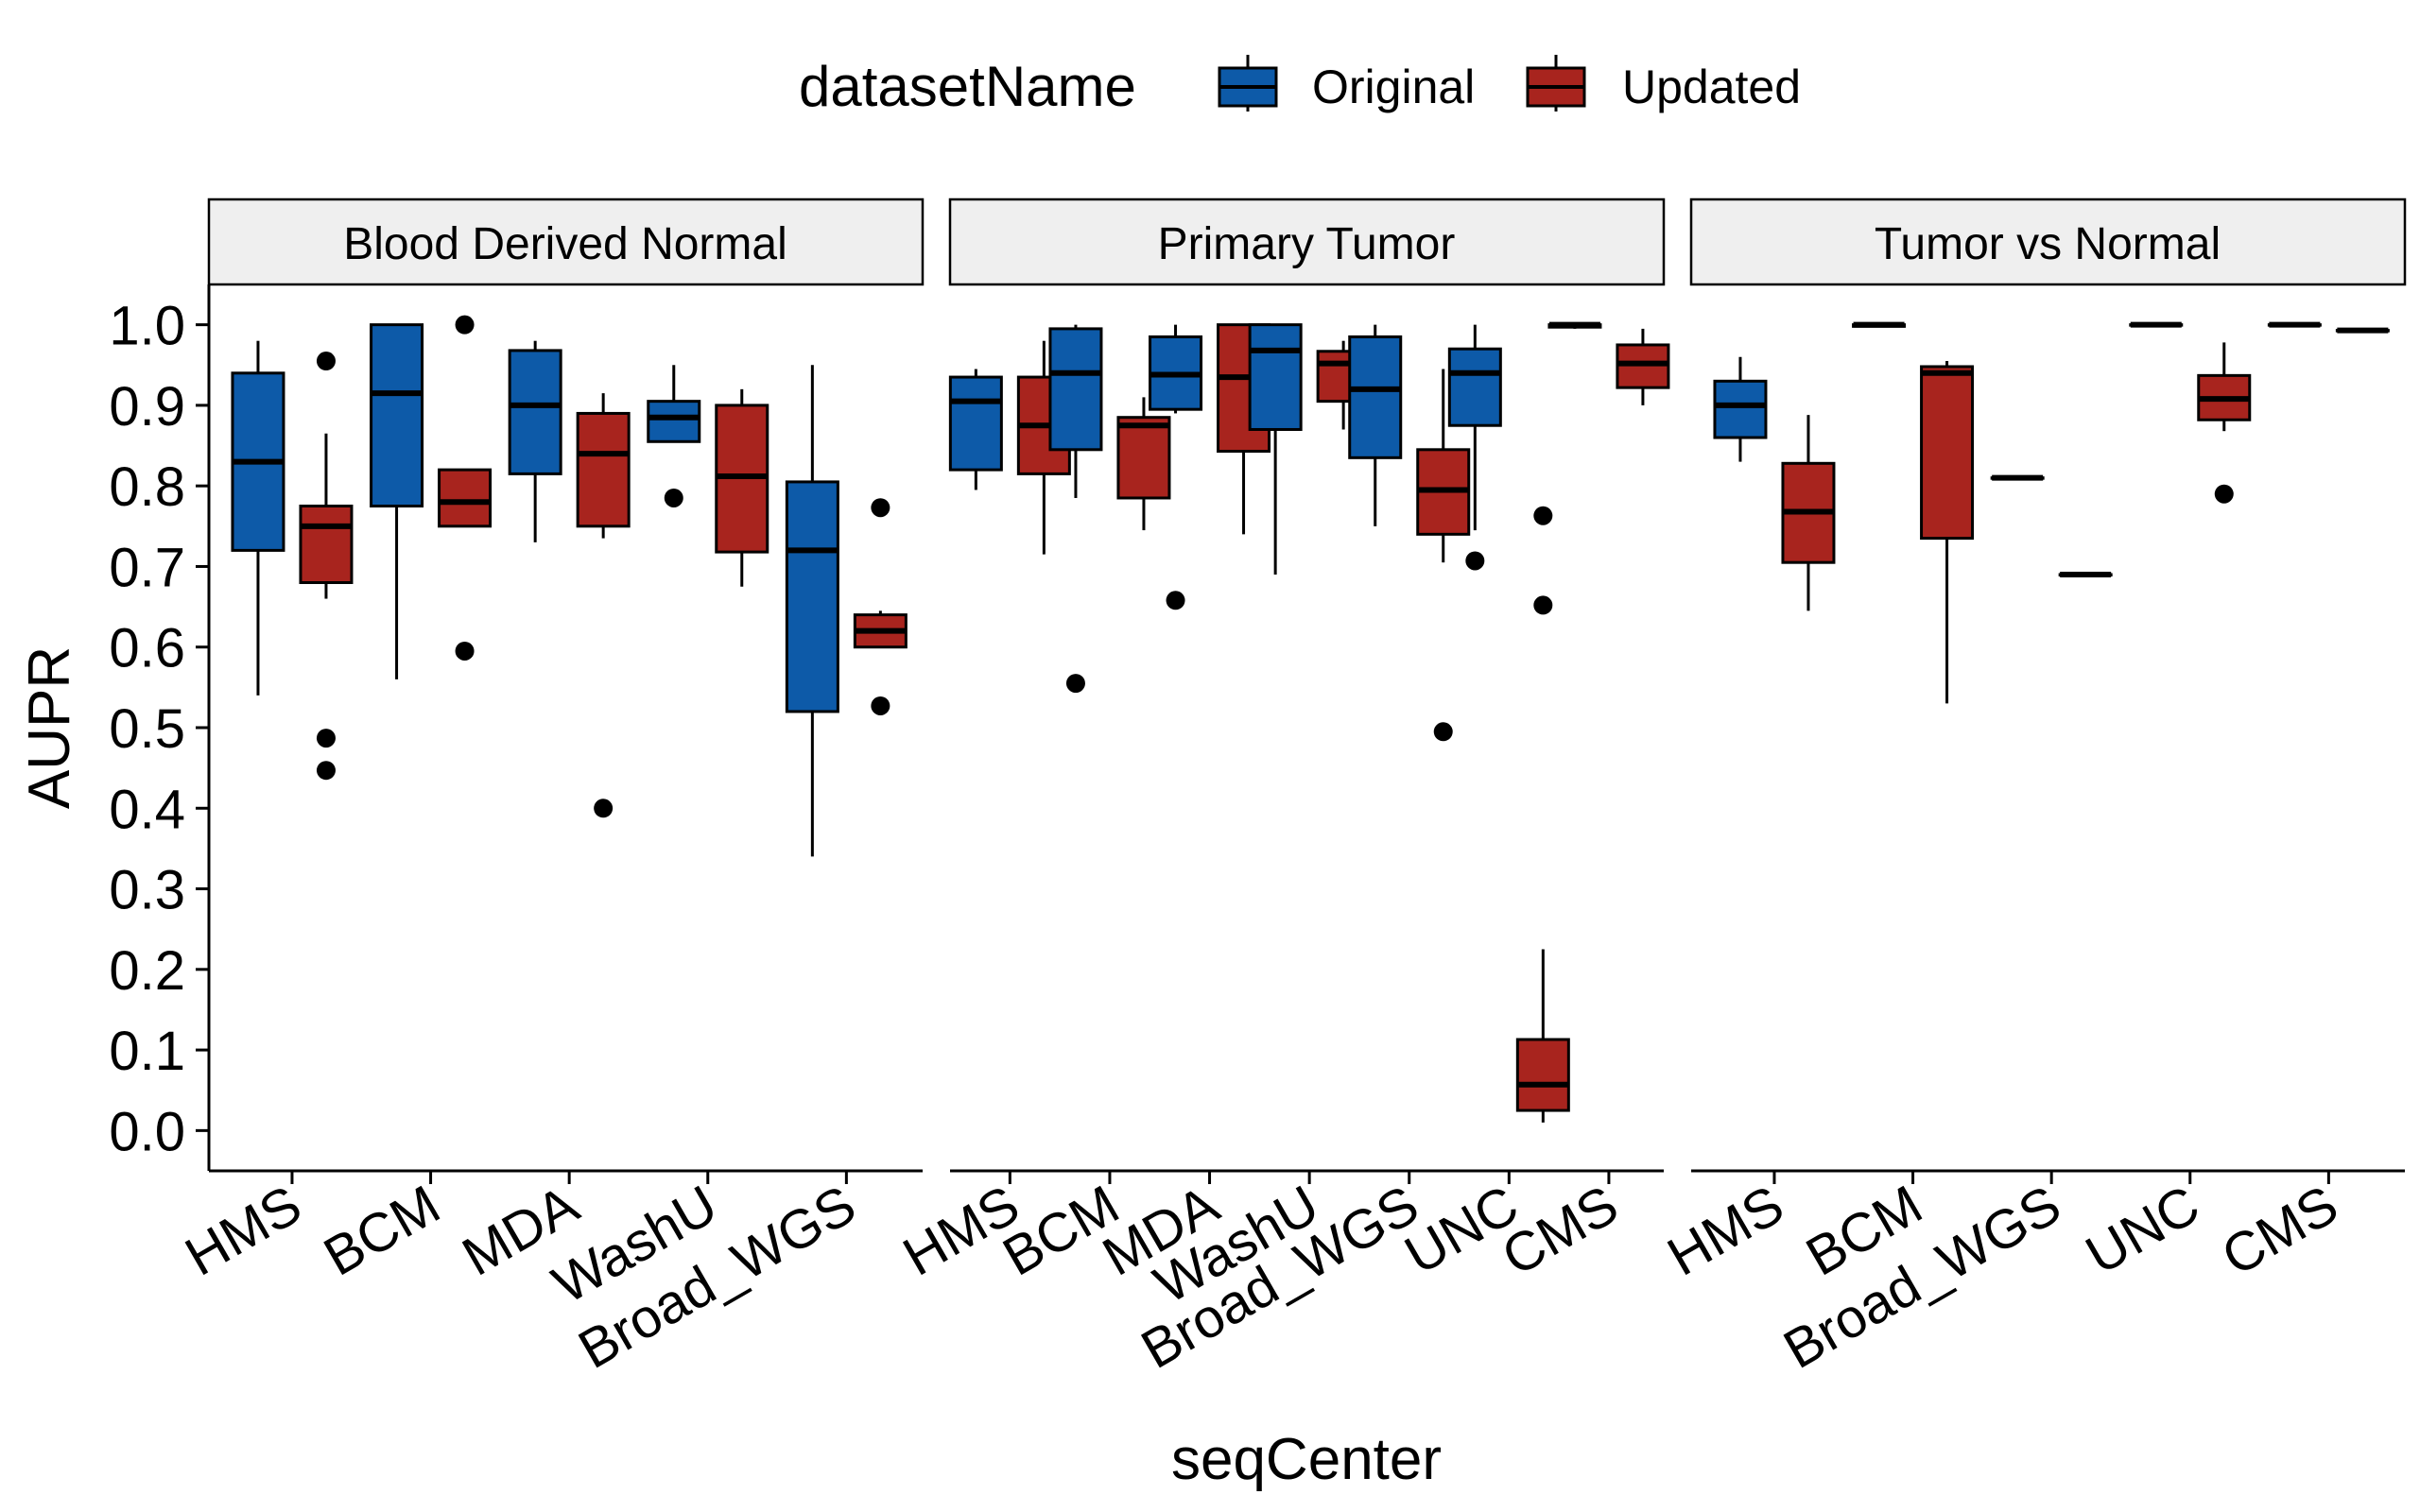  I want to click on x-tick-label: UNC, so click(2142, 1230).